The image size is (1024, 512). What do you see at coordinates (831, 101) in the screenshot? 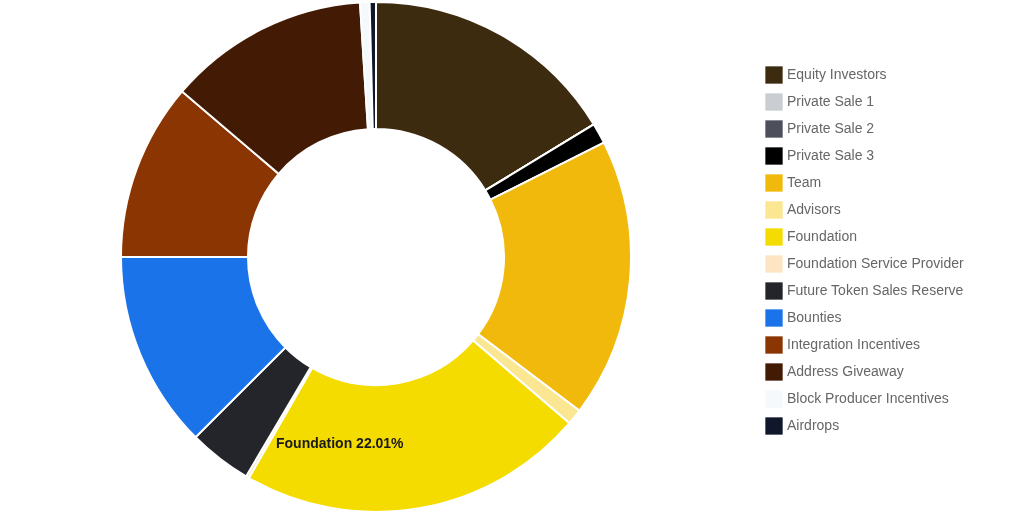
I see `legend-label: Private Sale 1` at bounding box center [831, 101].